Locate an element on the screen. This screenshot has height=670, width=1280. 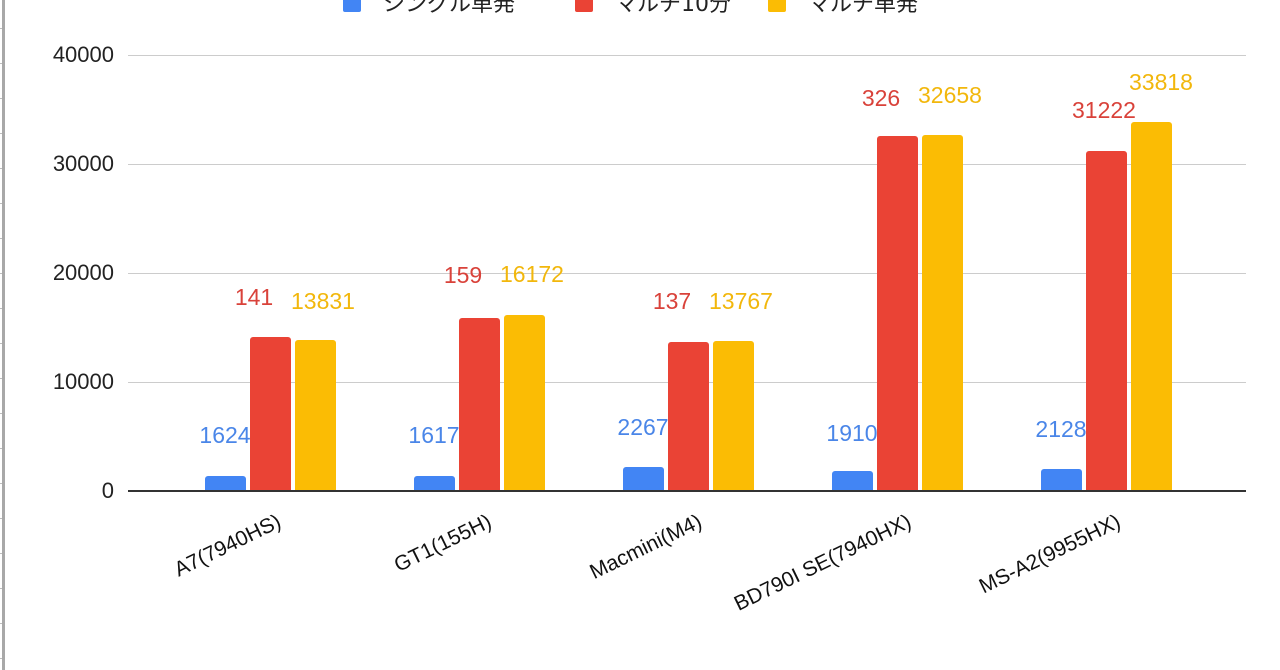
y-tick-0: 0 is located at coordinates (107, 490).